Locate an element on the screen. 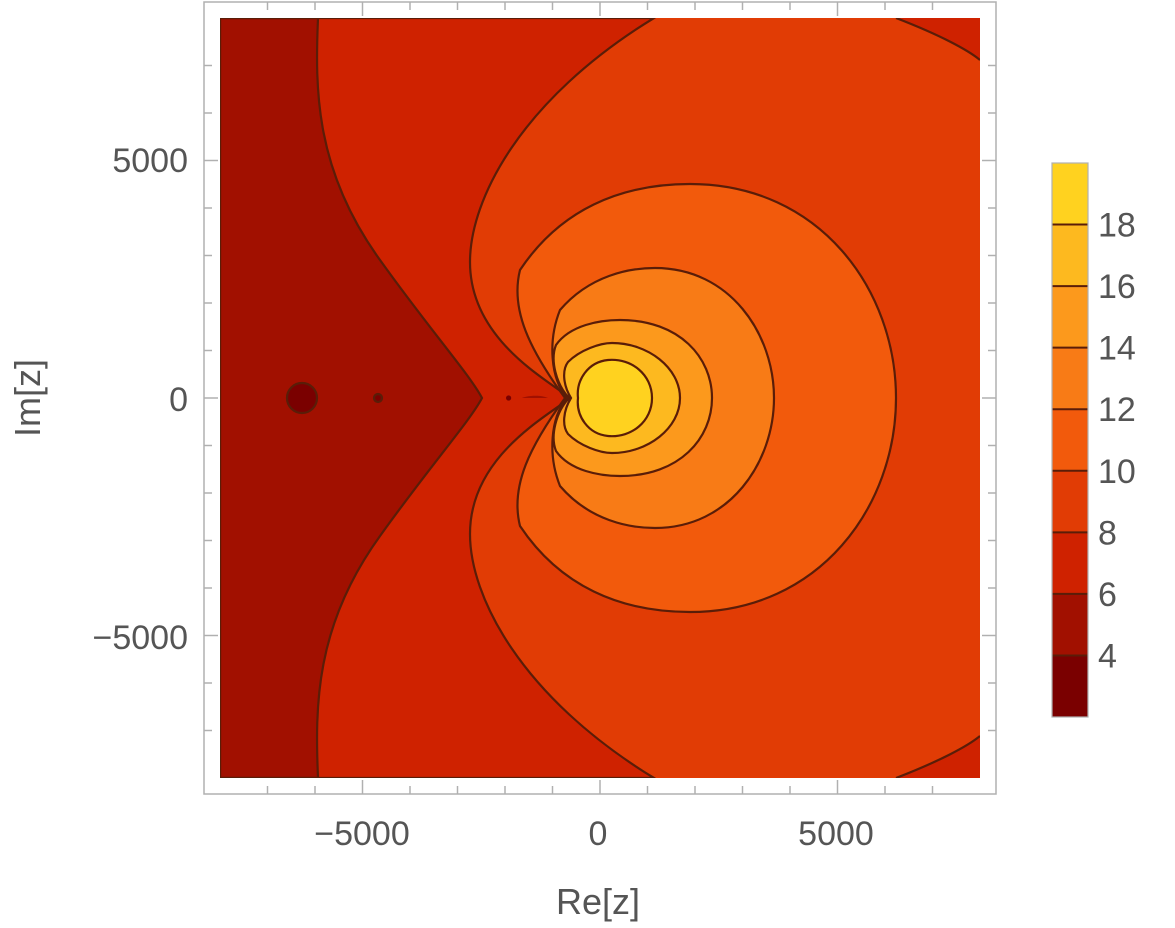 The width and height of the screenshot is (1175, 928). colorbar-frame is located at coordinates (1070, 440).